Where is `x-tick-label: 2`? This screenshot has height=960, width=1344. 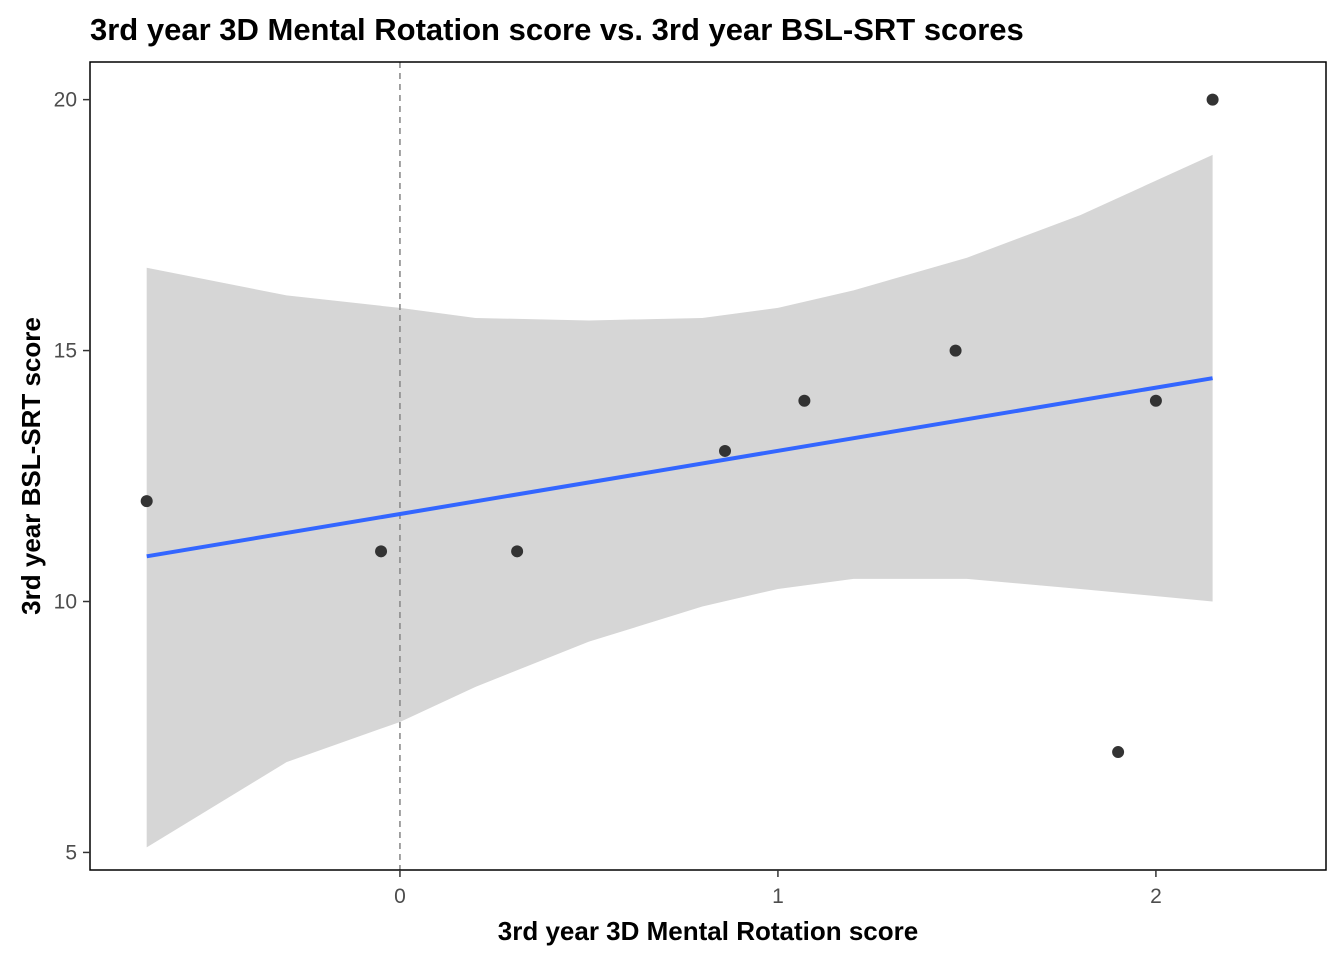 x-tick-label: 2 is located at coordinates (1156, 896).